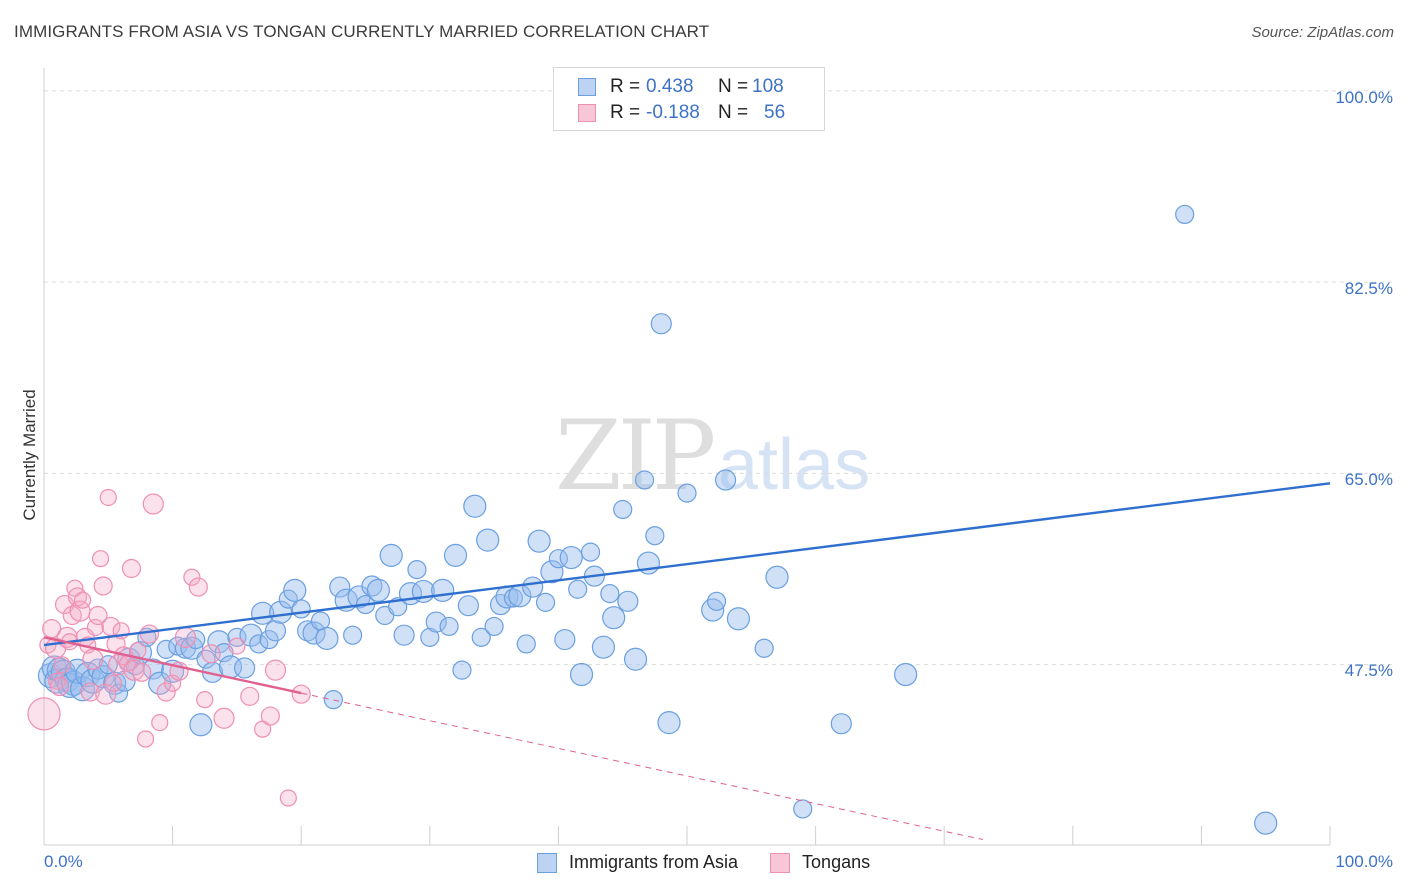 The height and width of the screenshot is (892, 1406). Describe the element at coordinates (1364, 861) in the screenshot. I see `x-tick-100: 100.0%` at that location.